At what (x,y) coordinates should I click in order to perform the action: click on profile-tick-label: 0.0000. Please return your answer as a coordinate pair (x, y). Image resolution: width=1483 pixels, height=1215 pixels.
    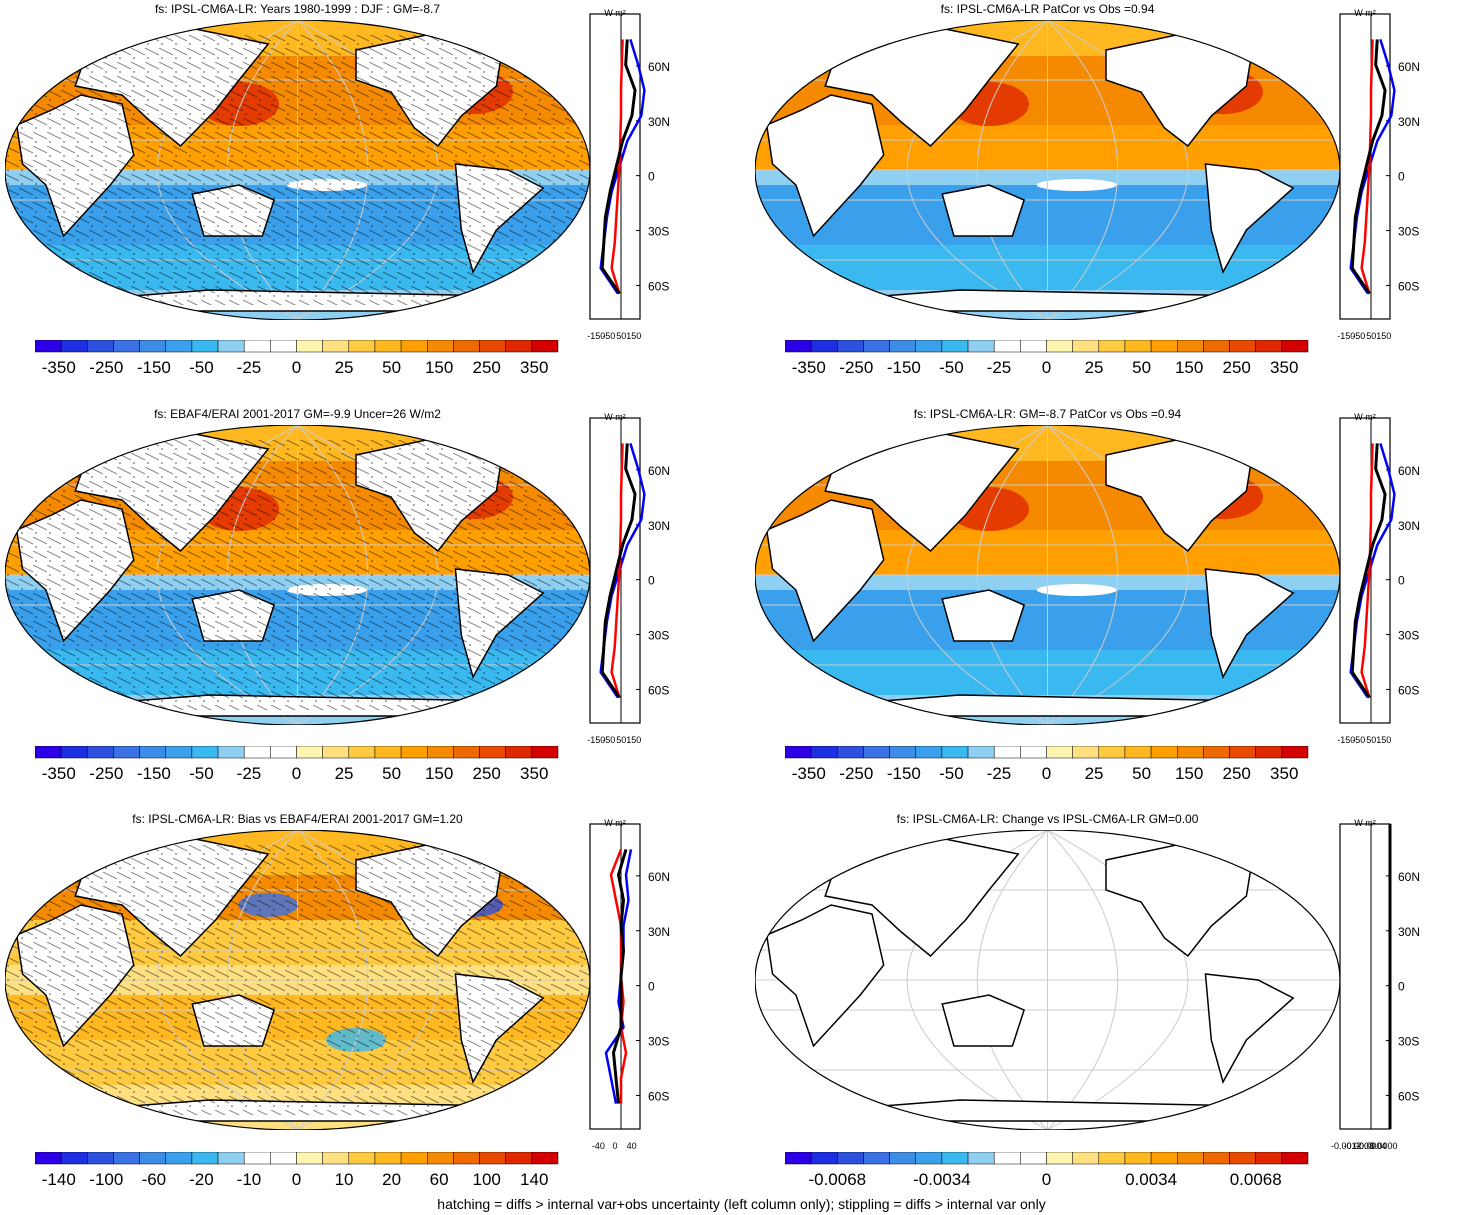
    Looking at the image, I should click on (1384, 1146).